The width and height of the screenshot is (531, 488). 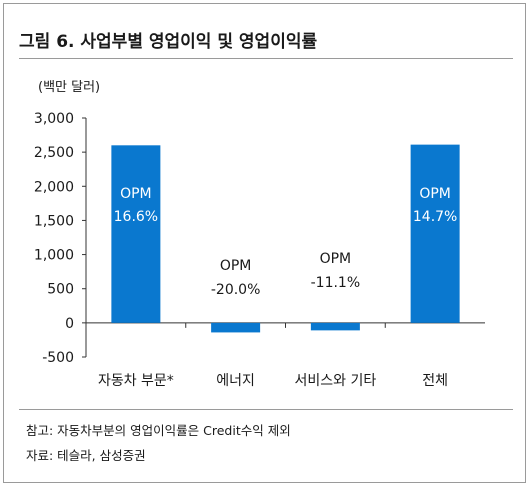 What do you see at coordinates (54, 119) in the screenshot?
I see `y-tick-label: 3,000` at bounding box center [54, 119].